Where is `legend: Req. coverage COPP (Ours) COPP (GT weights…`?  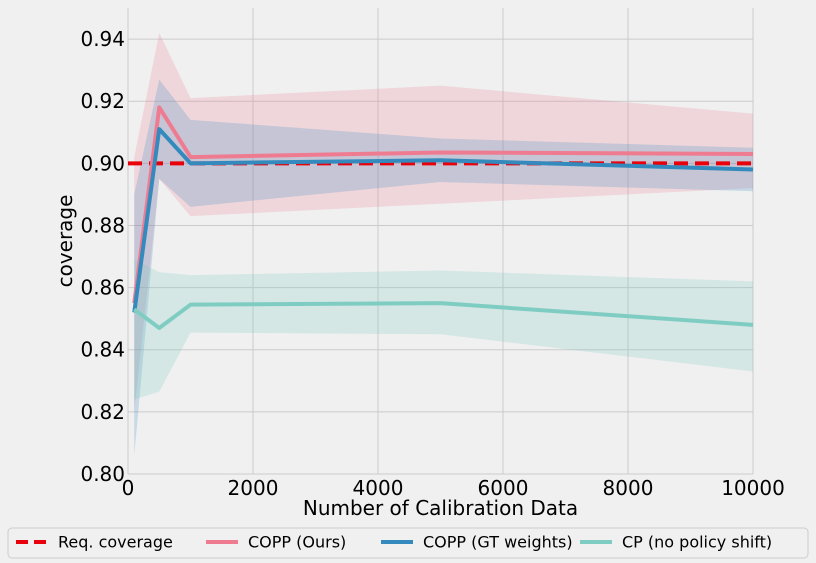 legend: Req. coverage COPP (Ours) COPP (GT weights… is located at coordinates (408, 543).